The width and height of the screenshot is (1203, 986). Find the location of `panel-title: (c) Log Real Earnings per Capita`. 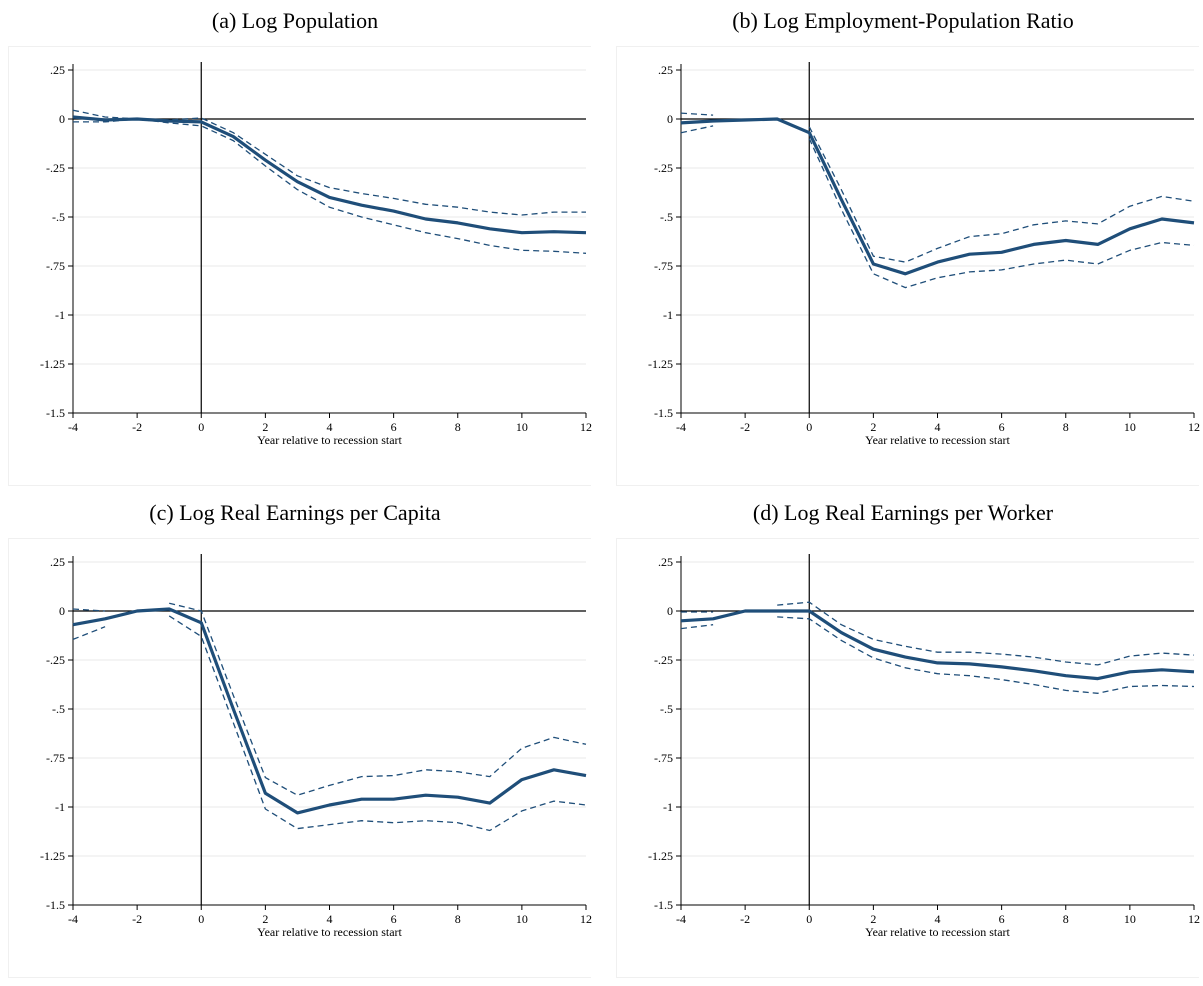

panel-title: (c) Log Real Earnings per Capita is located at coordinates (295, 512).